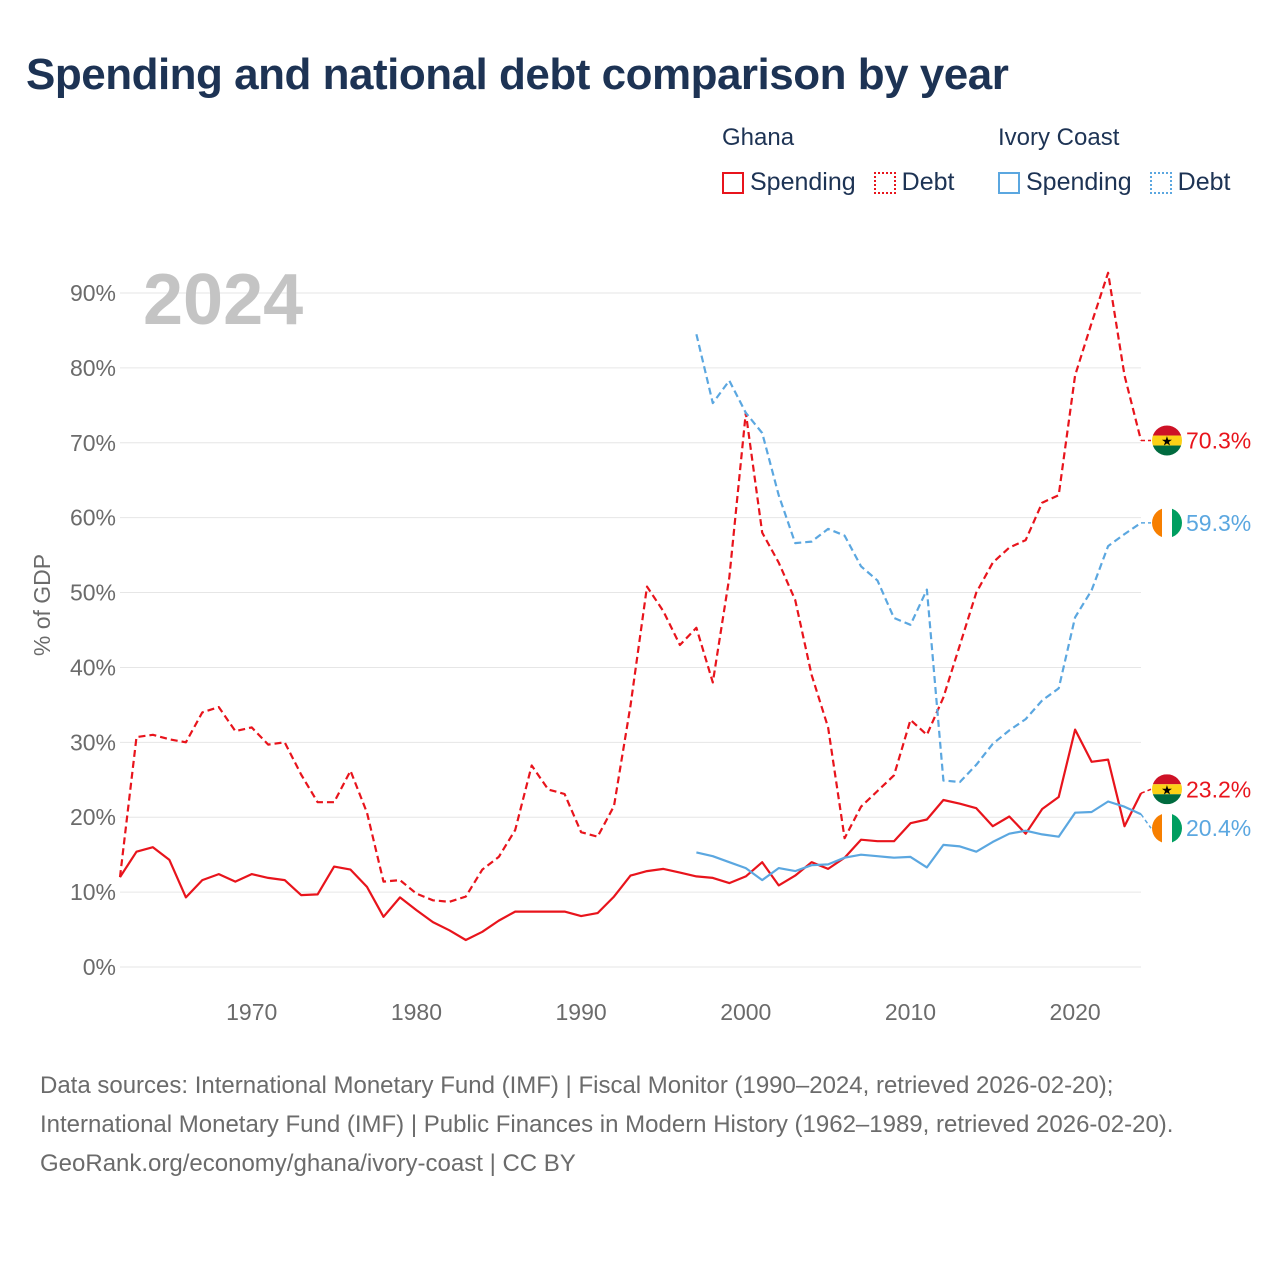  What do you see at coordinates (93, 443) in the screenshot?
I see `y-tick-label: 70%` at bounding box center [93, 443].